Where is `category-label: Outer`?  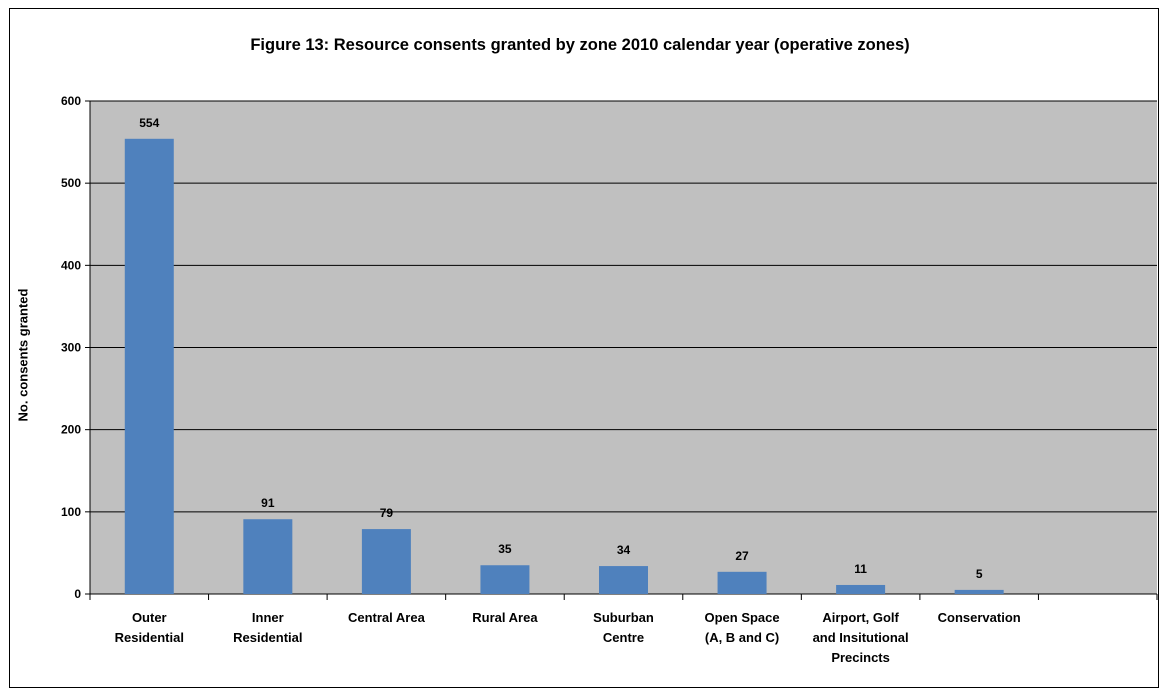 category-label: Outer is located at coordinates (149, 617).